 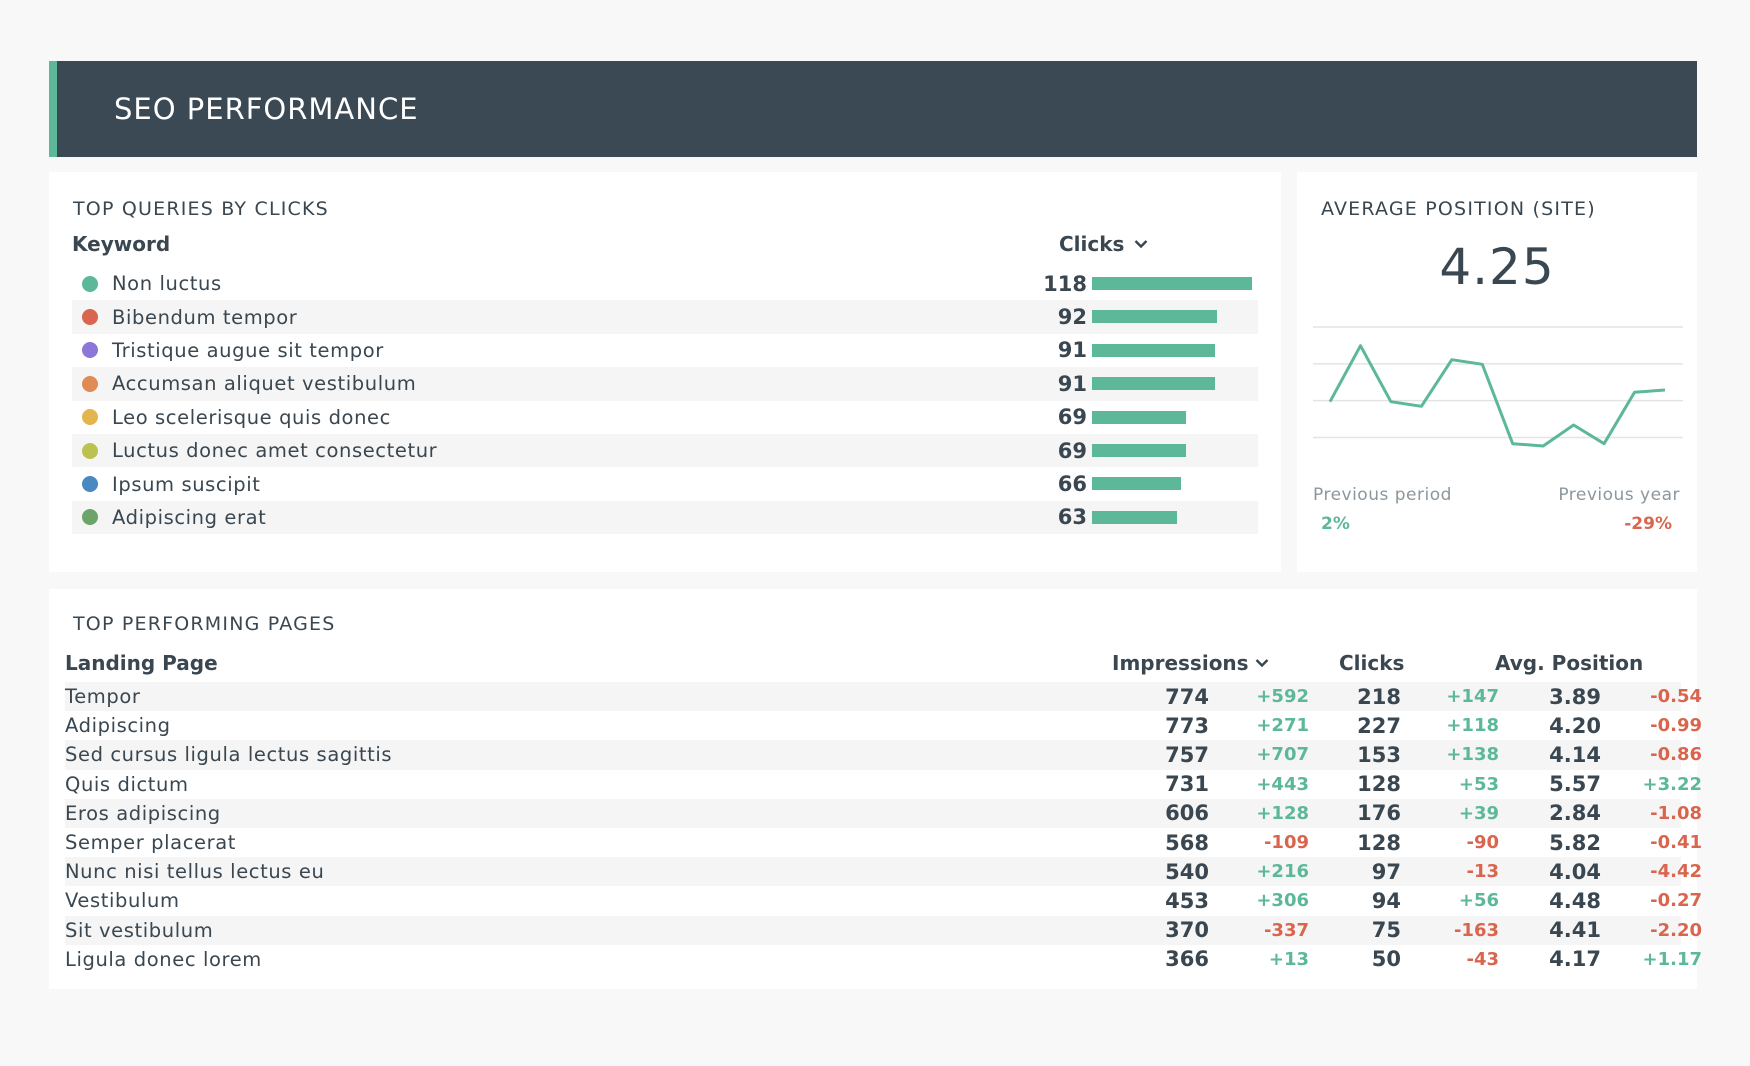 I want to click on query-row: Accumsan aliquet vestibulum 91, so click(x=665, y=384).